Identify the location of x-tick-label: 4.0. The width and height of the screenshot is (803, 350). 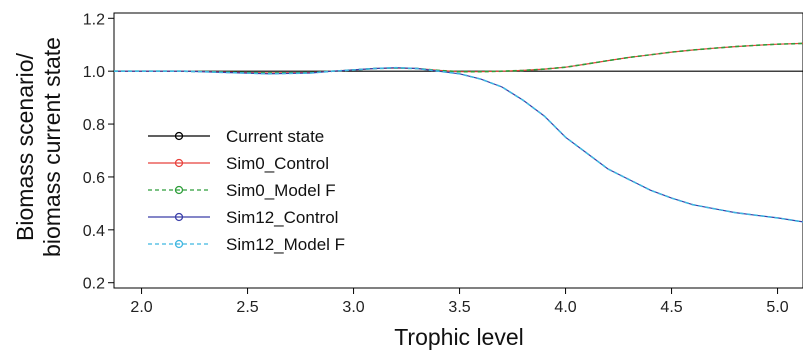
(565, 307).